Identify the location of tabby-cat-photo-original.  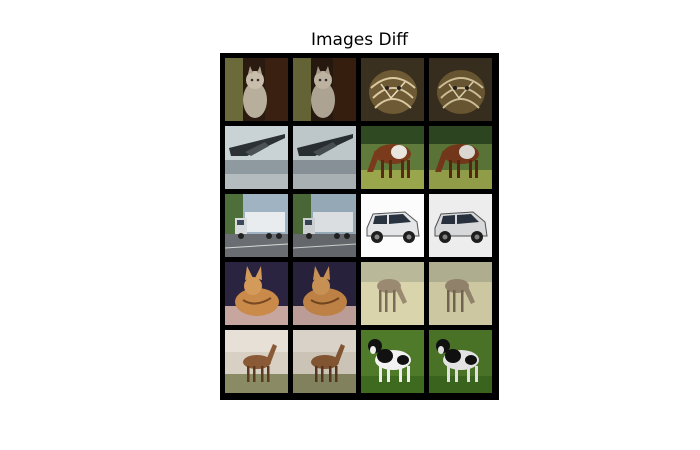
(392, 89).